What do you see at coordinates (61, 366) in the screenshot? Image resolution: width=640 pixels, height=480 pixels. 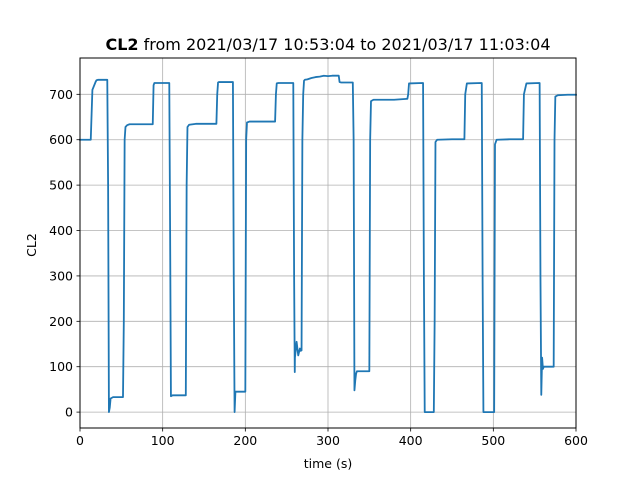 I see `y-tick-label: 100` at bounding box center [61, 366].